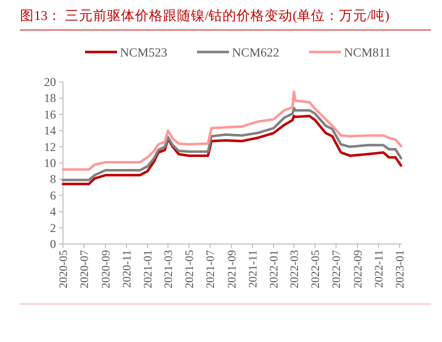 This screenshot has height=342, width=442. What do you see at coordinates (64, 269) in the screenshot?
I see `x-tick-label: 2020-05` at bounding box center [64, 269].